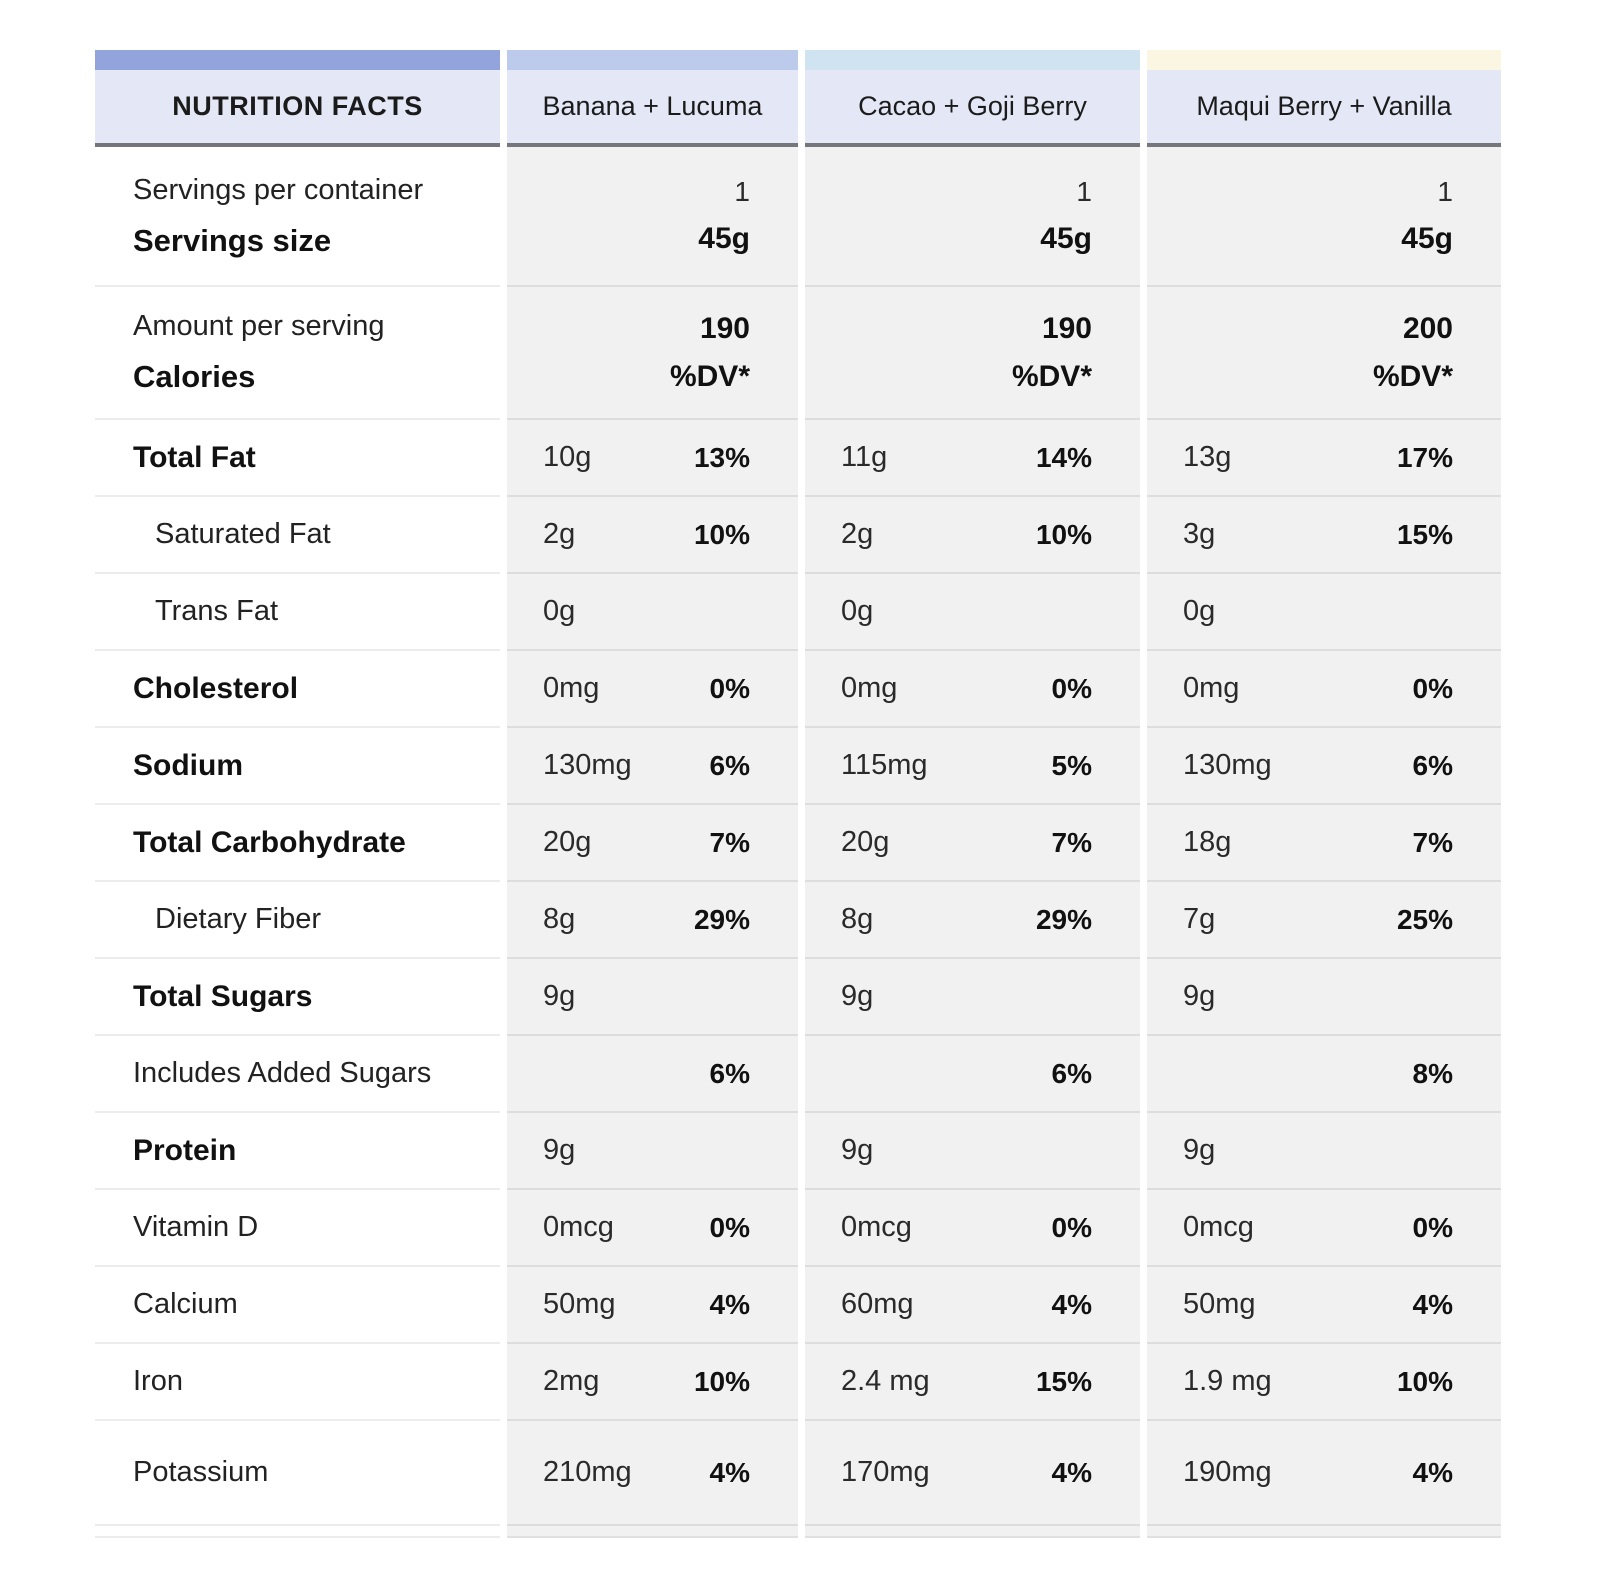 Image resolution: width=1602 pixels, height=1596 pixels. What do you see at coordinates (652, 60) in the screenshot?
I see `accent-strip-banana-lucuma` at bounding box center [652, 60].